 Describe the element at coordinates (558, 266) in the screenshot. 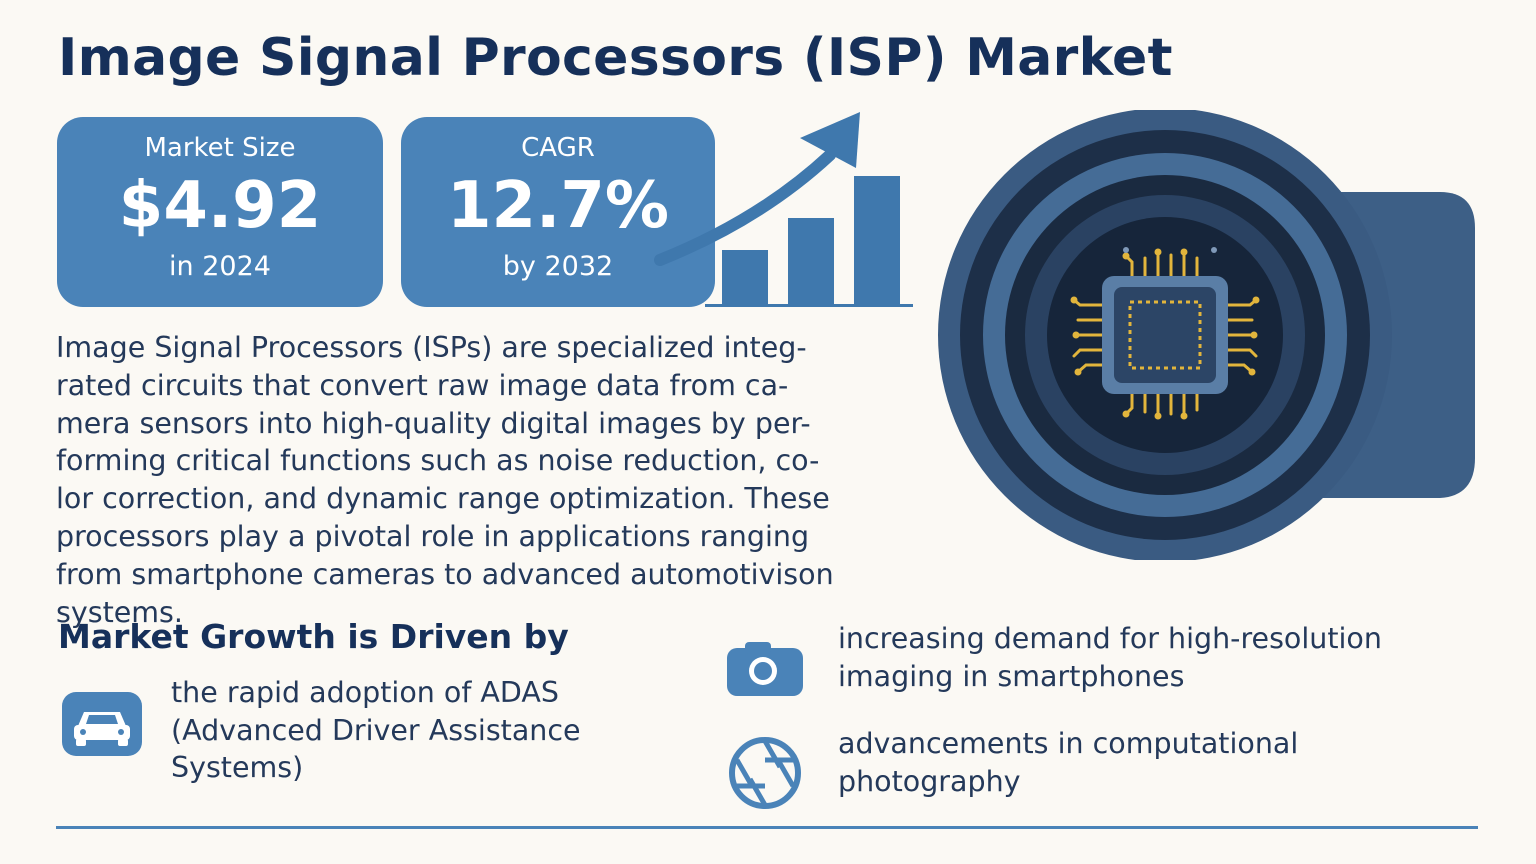

I see `cagr-year: by 2032` at that location.